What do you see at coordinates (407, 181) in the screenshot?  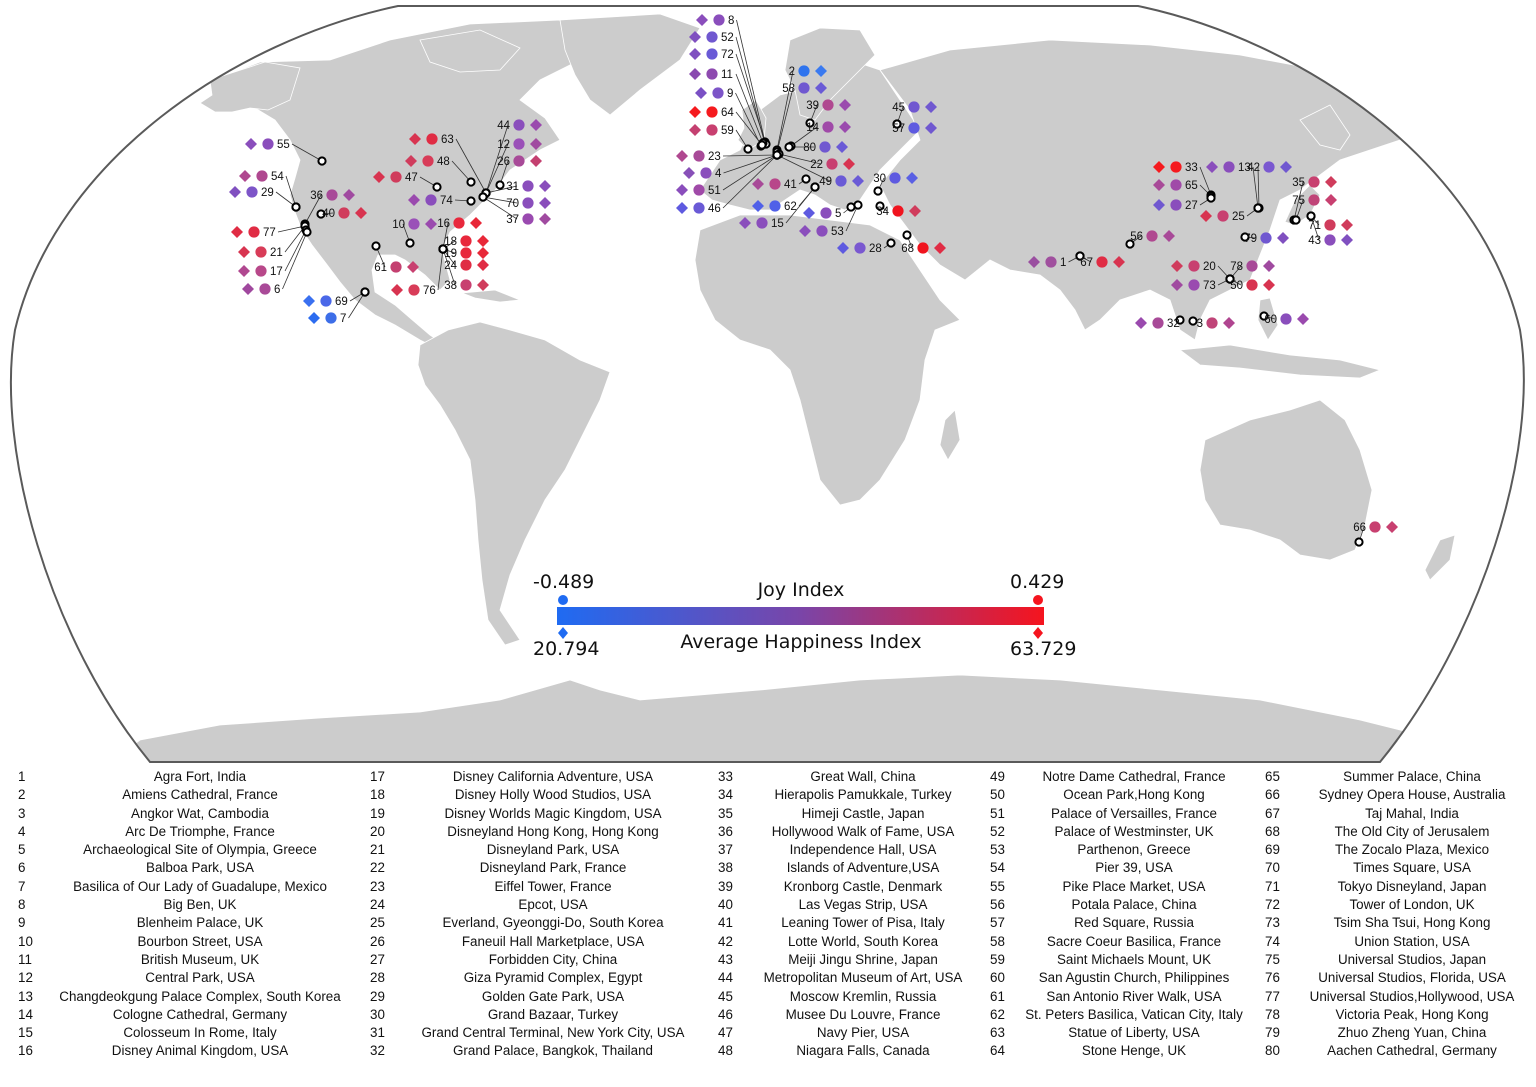 I see `landmark-marker: 47` at bounding box center [407, 181].